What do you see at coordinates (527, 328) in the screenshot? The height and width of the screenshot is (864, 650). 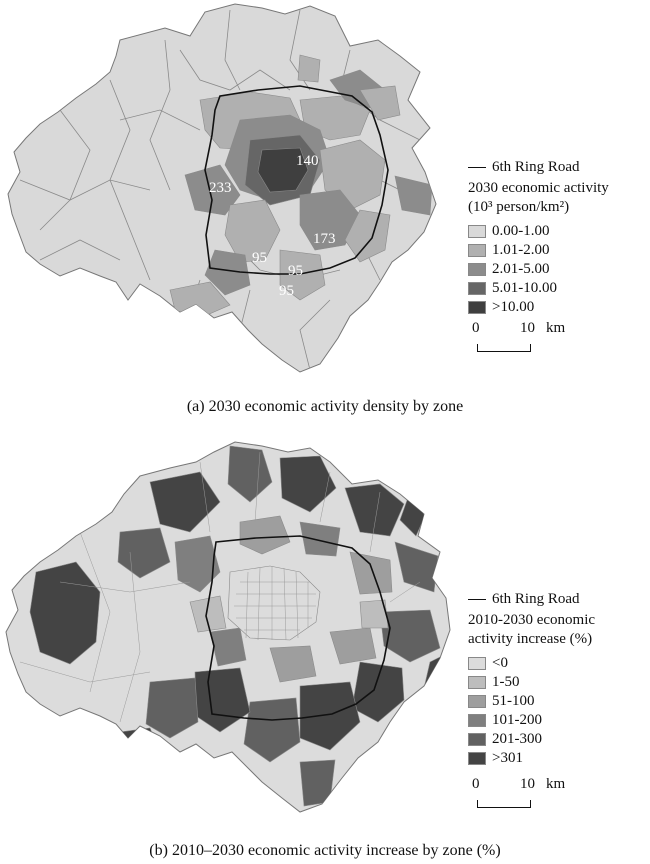 I see `scalebar-a-ten: 10` at bounding box center [527, 328].